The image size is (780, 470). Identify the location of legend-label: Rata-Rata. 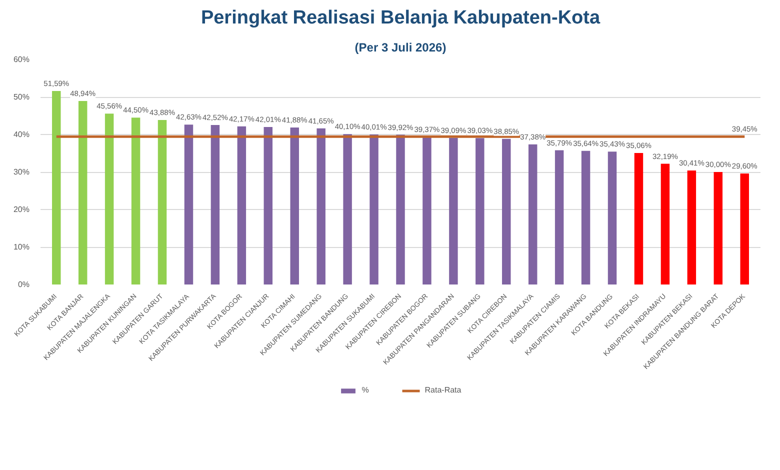
(443, 390).